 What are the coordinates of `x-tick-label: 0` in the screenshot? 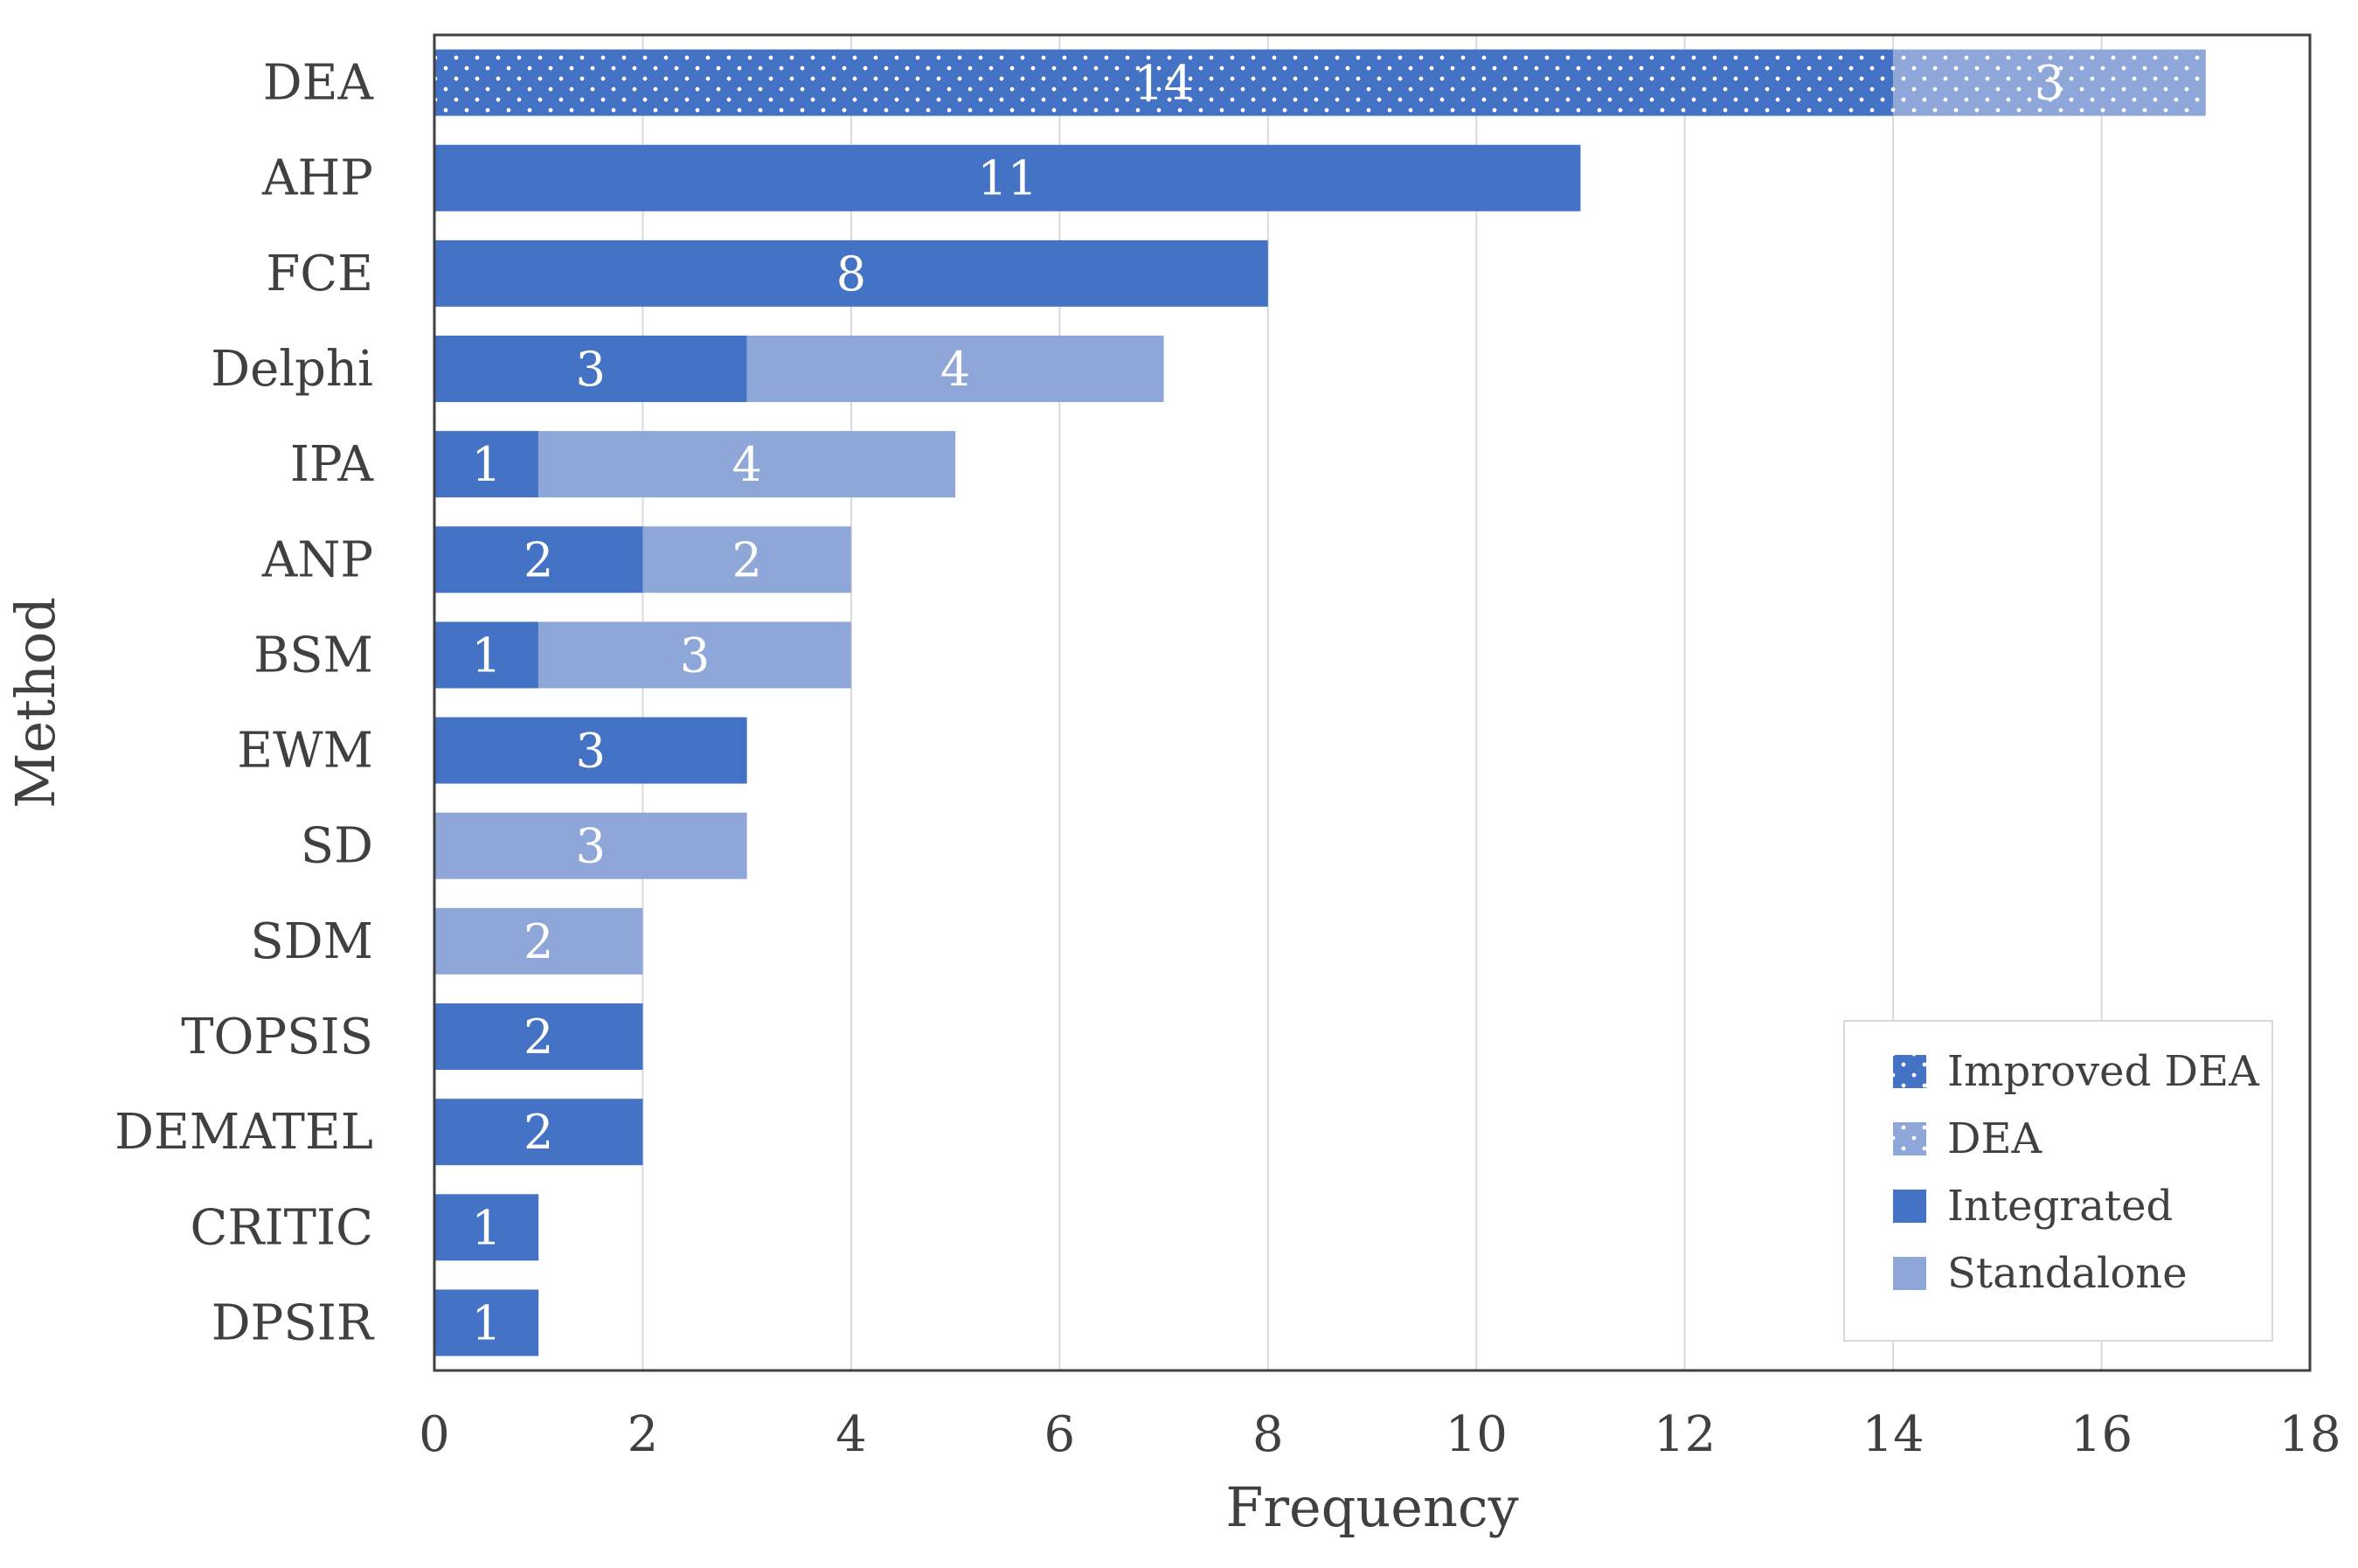 It's located at (434, 1435).